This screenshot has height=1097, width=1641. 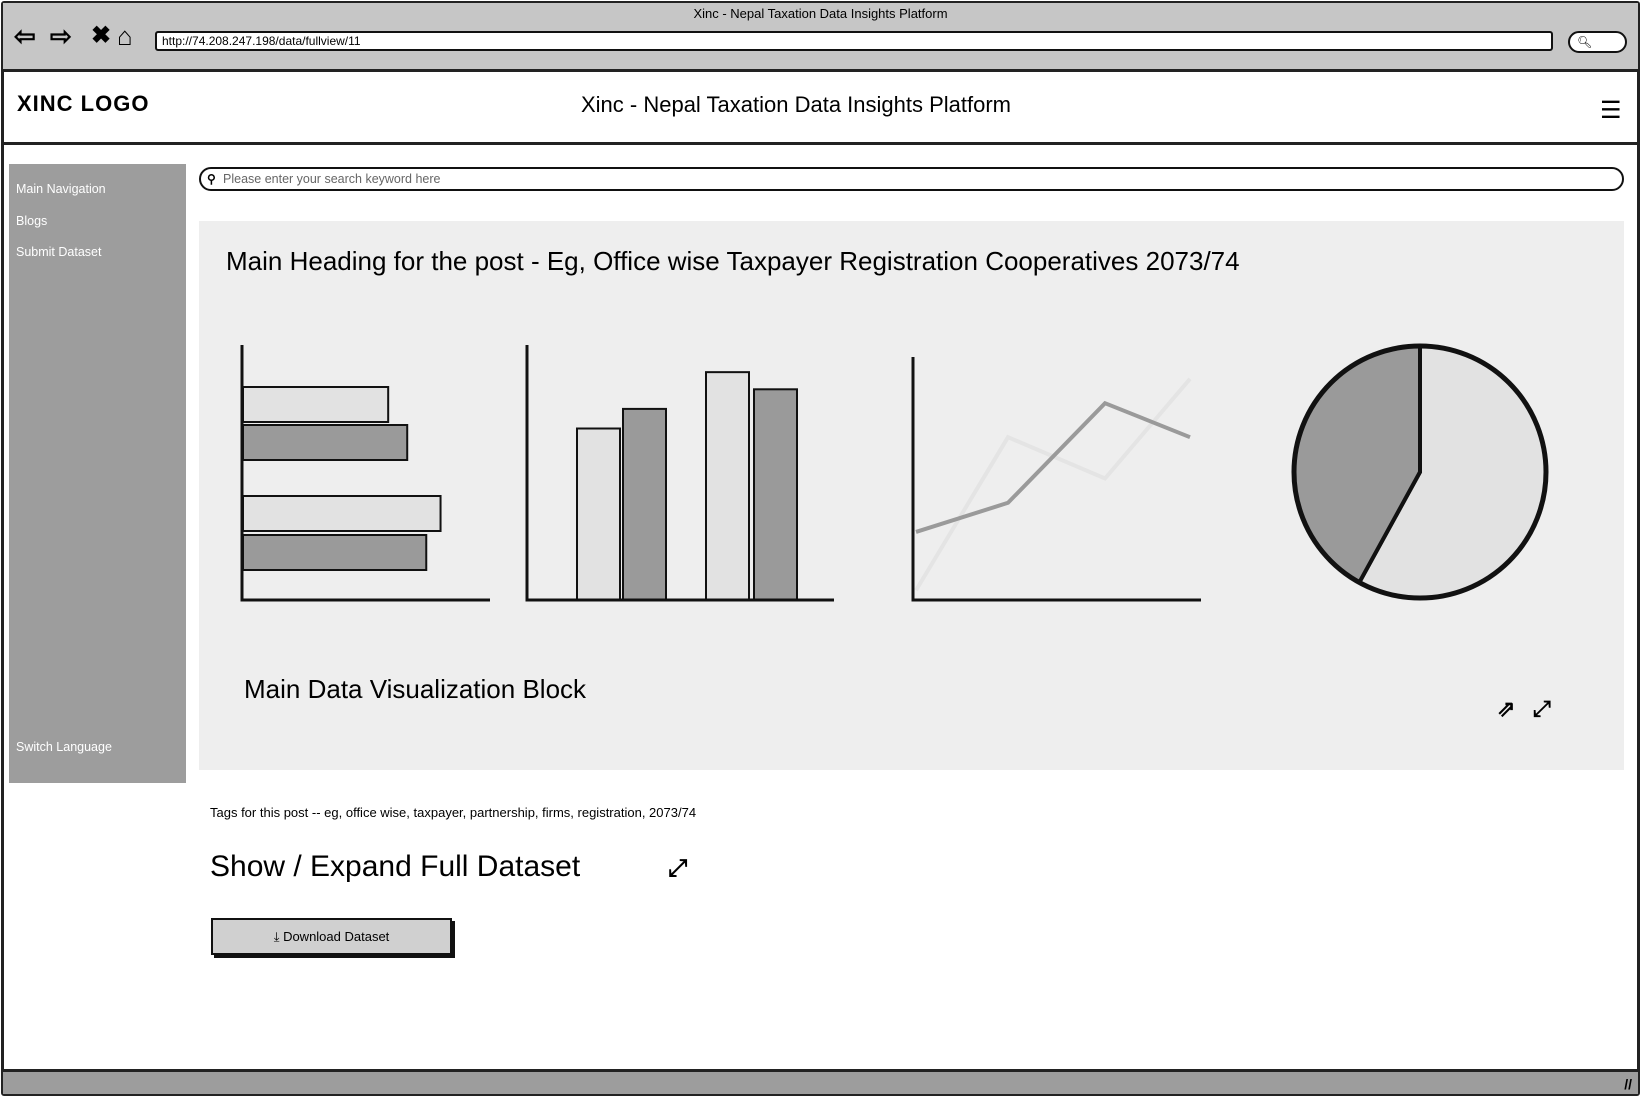 What do you see at coordinates (332, 179) in the screenshot?
I see `search-placeholder: Please enter your search keyword here` at bounding box center [332, 179].